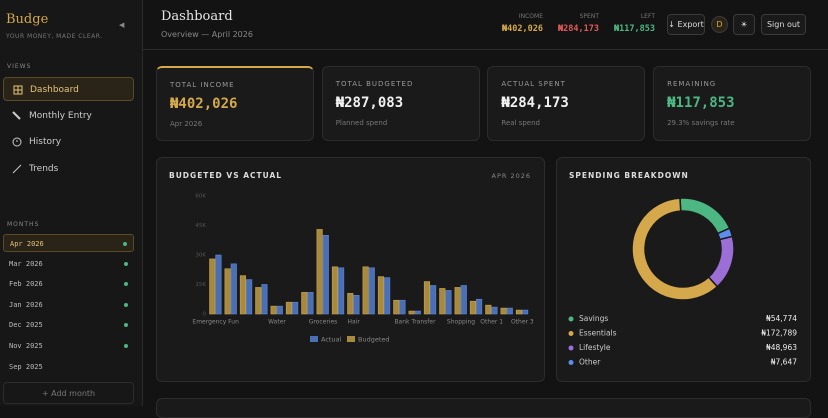 The height and width of the screenshot is (418, 828). What do you see at coordinates (277, 322) in the screenshot?
I see `x-tick-label: Water` at bounding box center [277, 322].